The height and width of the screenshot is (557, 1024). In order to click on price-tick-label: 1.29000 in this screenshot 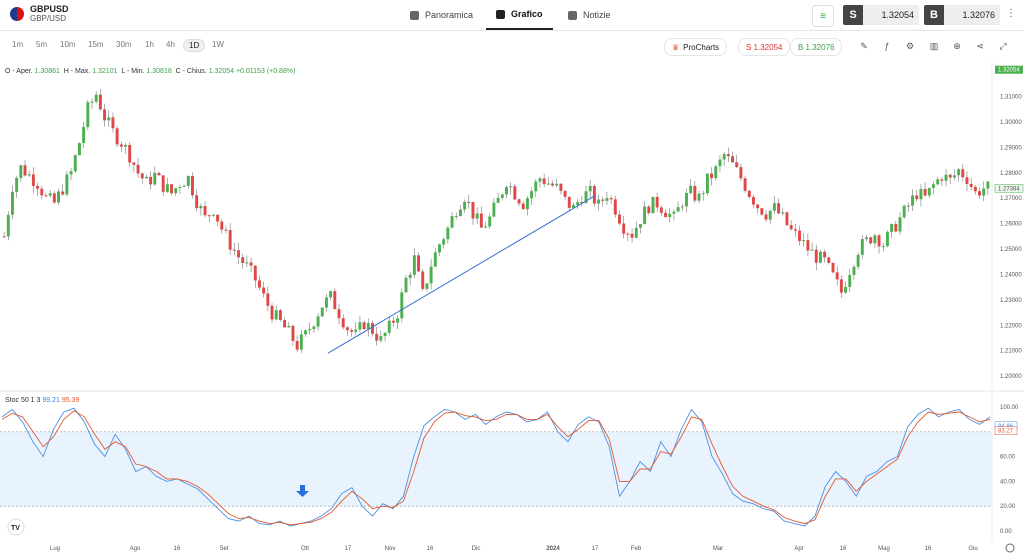, I will do `click(1011, 148)`.